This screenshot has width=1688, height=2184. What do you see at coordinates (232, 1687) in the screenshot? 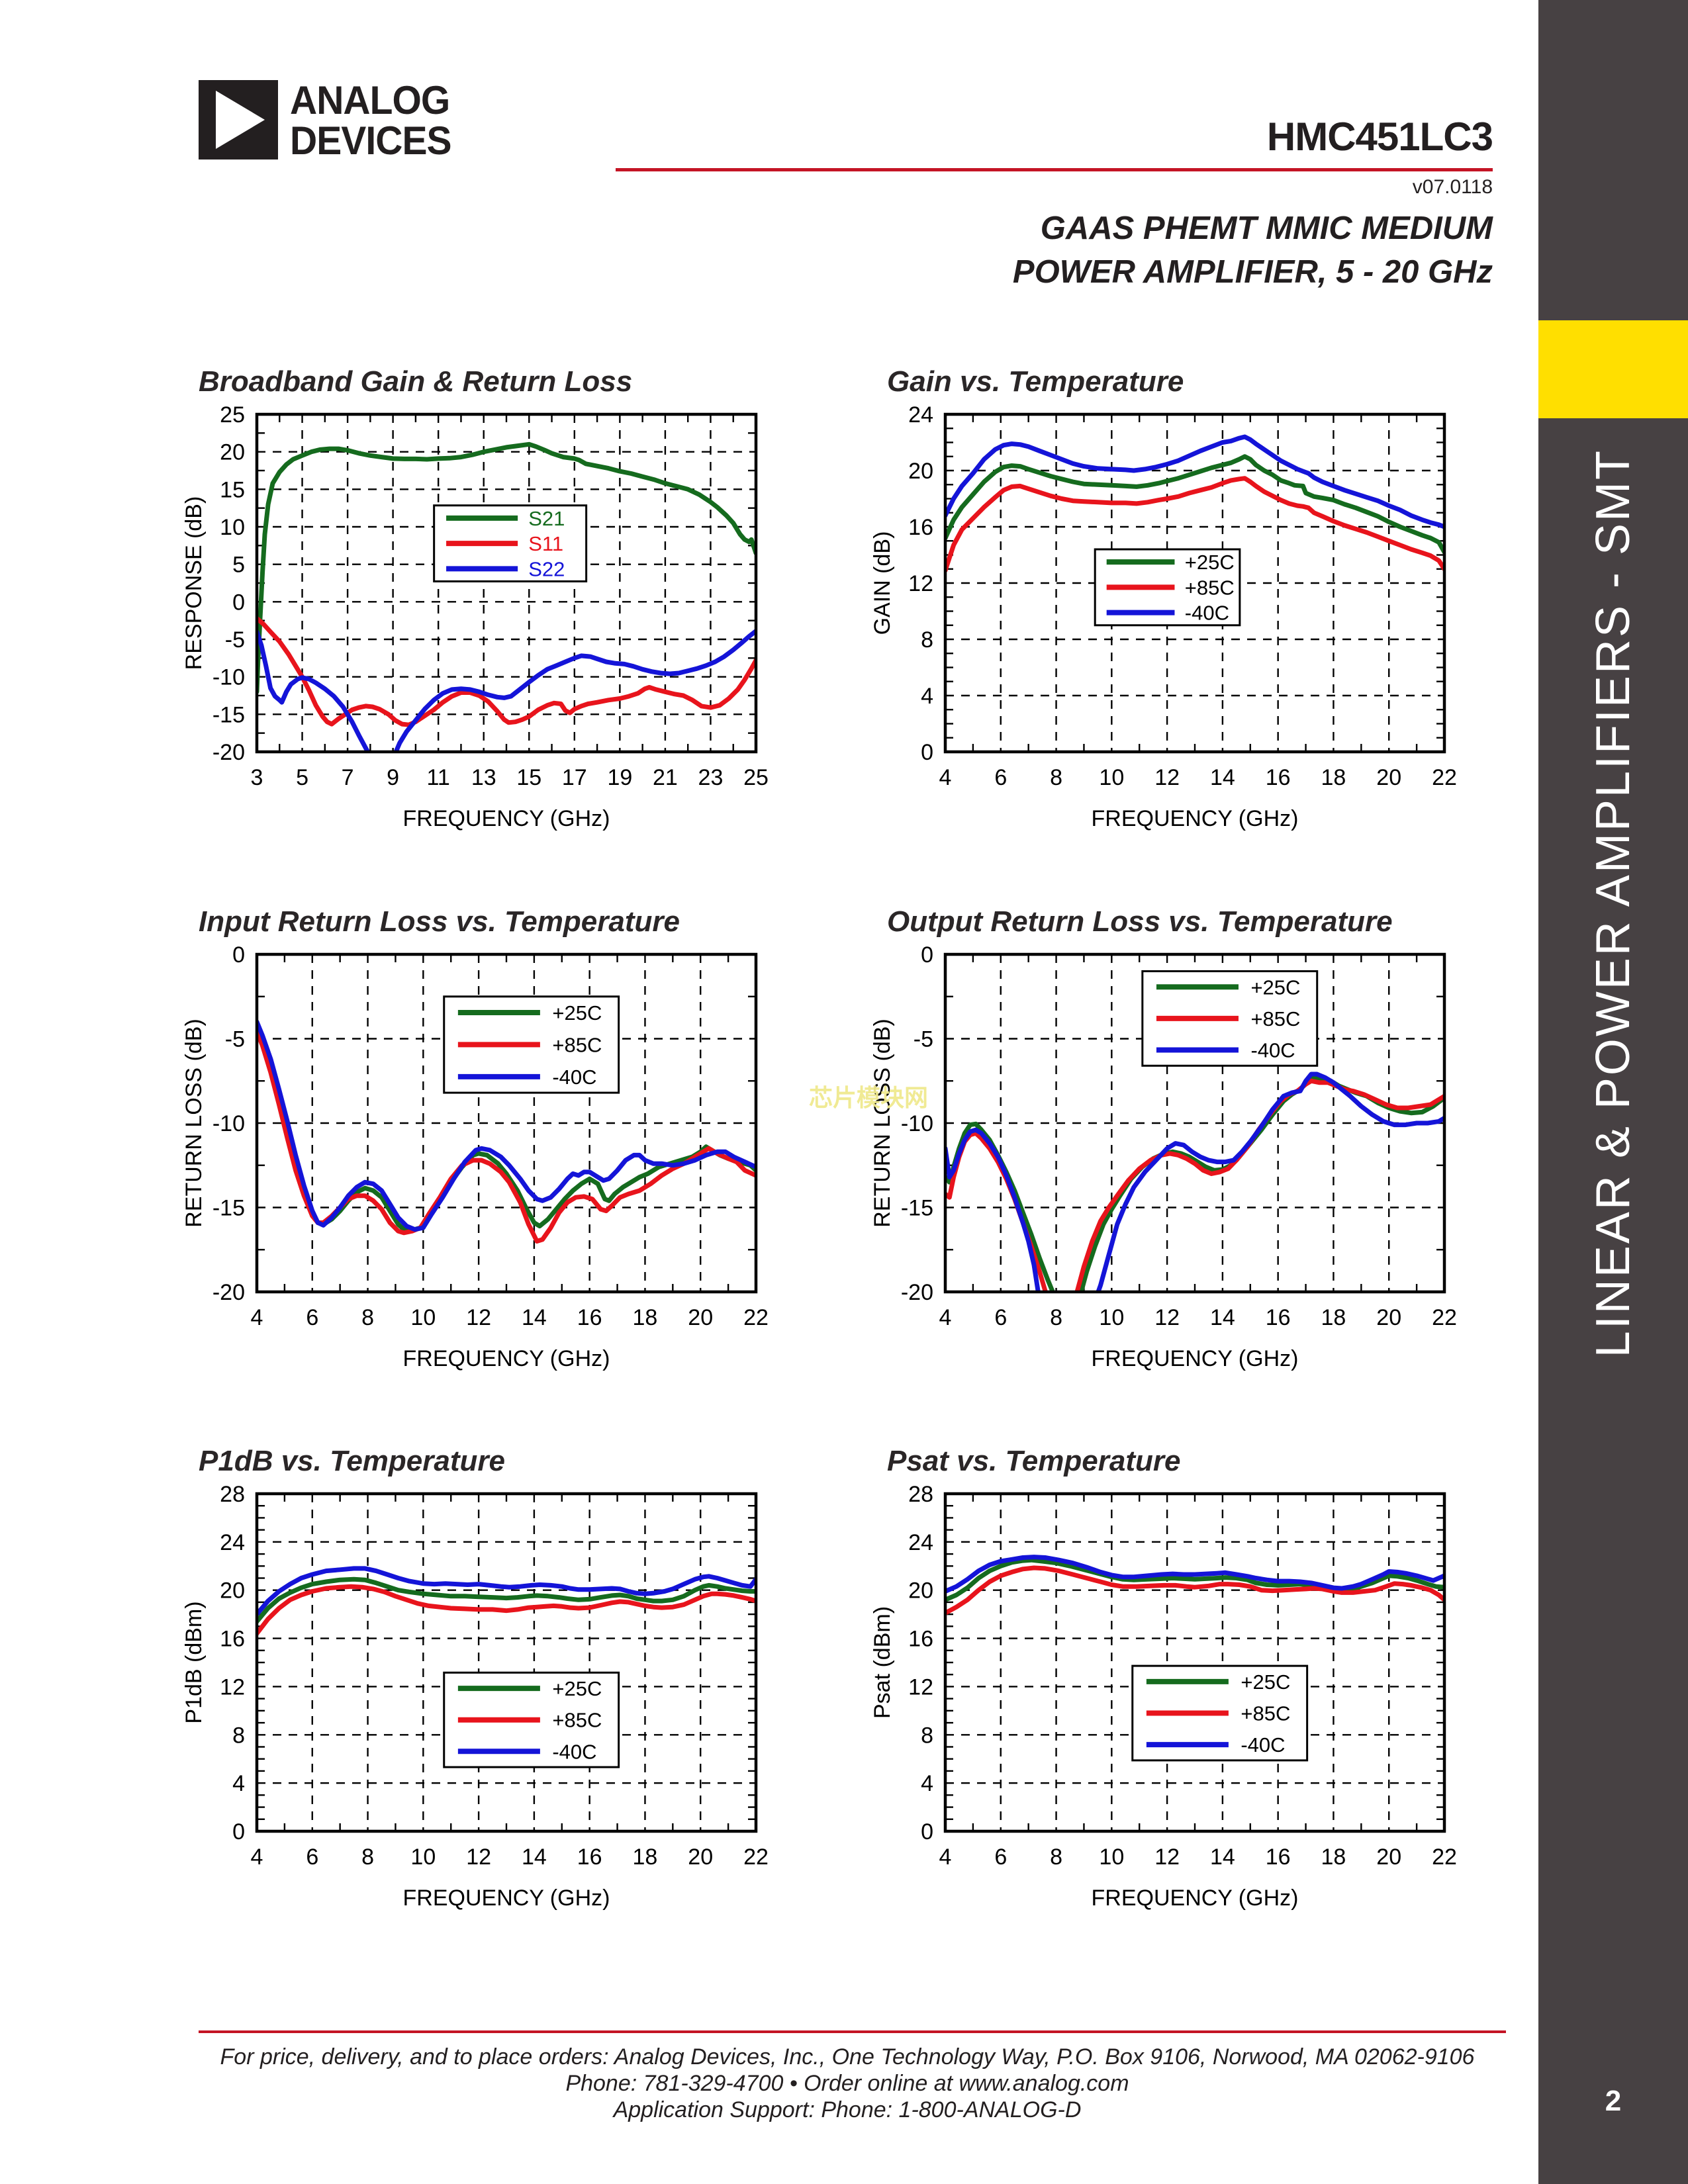
I see `y-tick-label: 12` at bounding box center [232, 1687].